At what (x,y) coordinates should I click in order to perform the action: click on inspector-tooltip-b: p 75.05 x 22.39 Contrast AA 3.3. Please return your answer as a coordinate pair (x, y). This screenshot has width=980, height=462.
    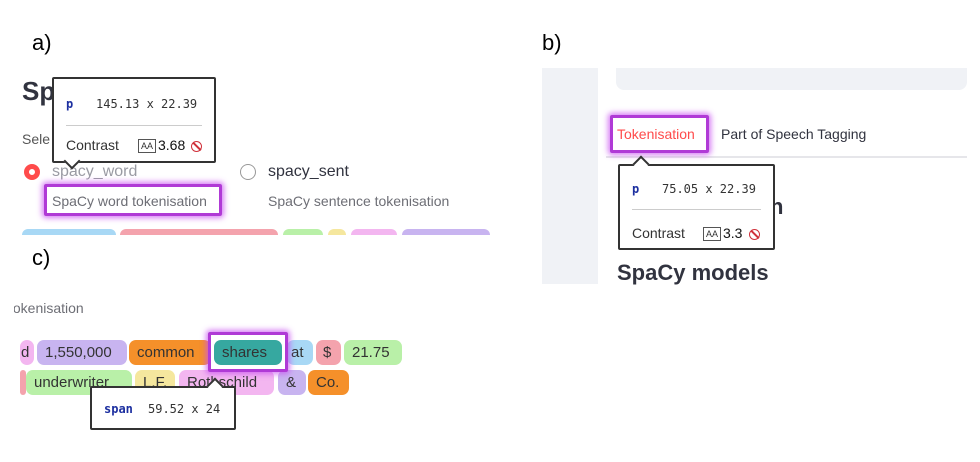
    Looking at the image, I should click on (696, 207).